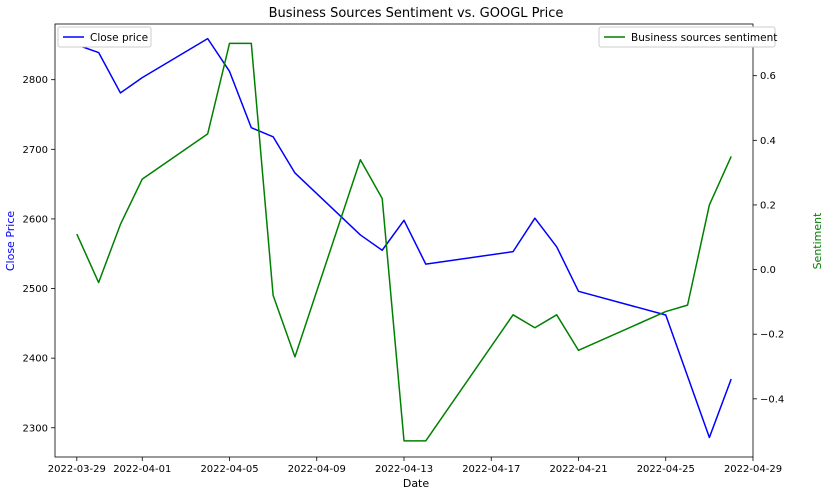 This screenshot has width=831, height=496. What do you see at coordinates (704, 38) in the screenshot?
I see `legend-sentiment-label: Business sources sentiment` at bounding box center [704, 38].